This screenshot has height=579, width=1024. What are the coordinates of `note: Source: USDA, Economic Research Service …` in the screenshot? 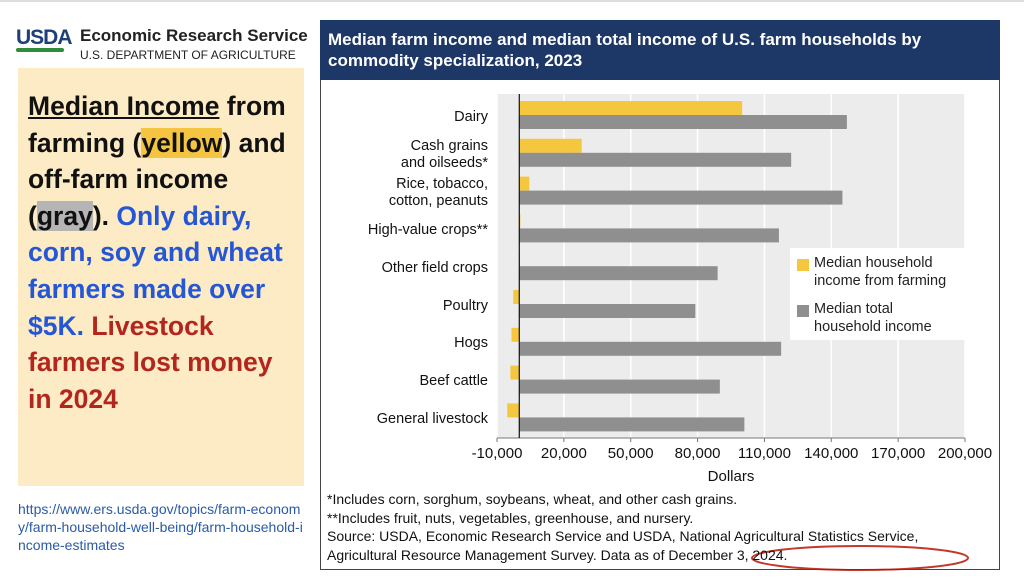 It's located at (623, 545).